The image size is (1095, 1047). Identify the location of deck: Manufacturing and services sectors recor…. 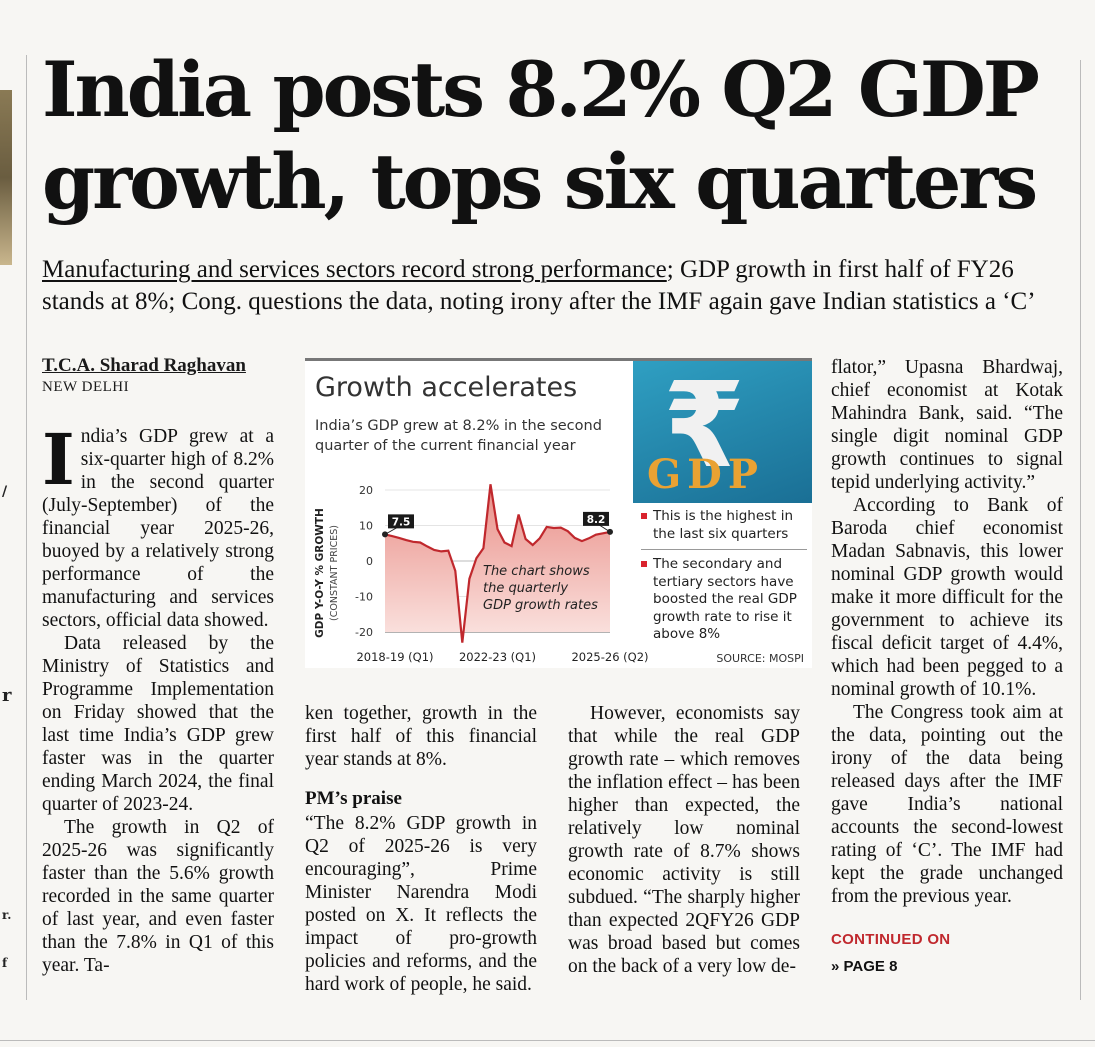
(552, 286).